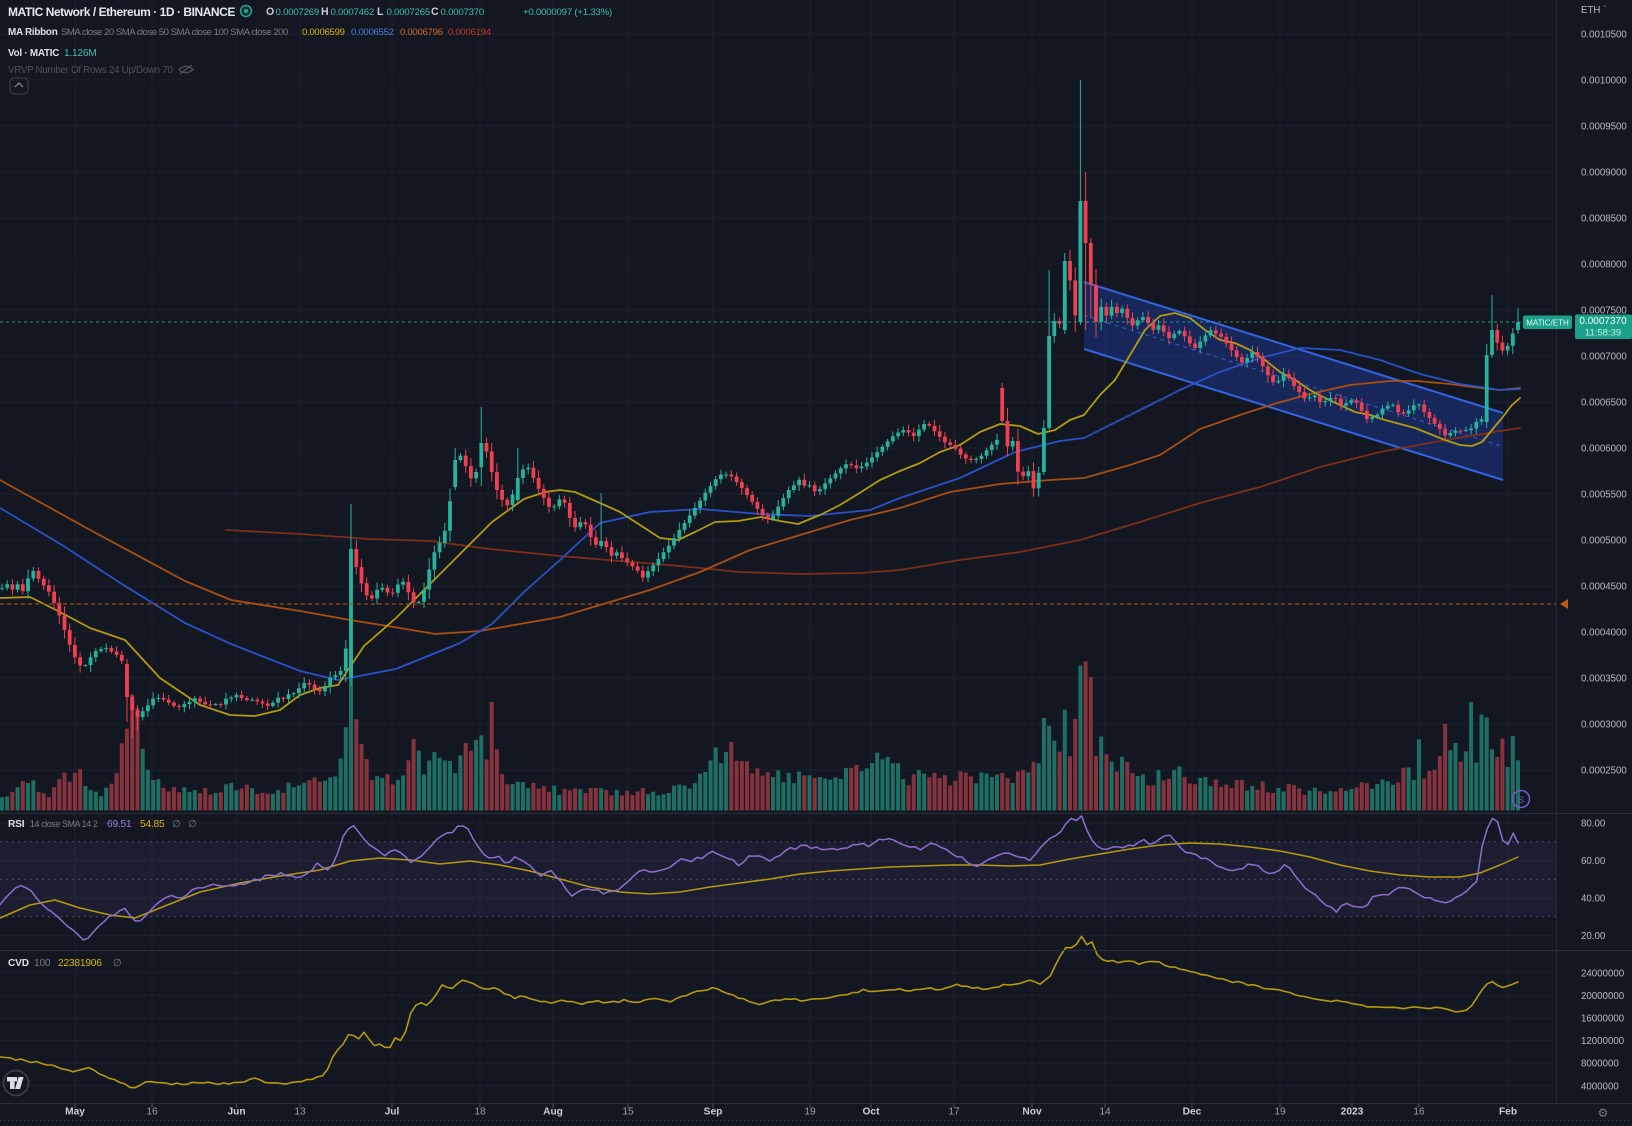 The height and width of the screenshot is (1126, 1632). I want to click on svg-text: 14 close SMA 14 2, so click(64, 824).